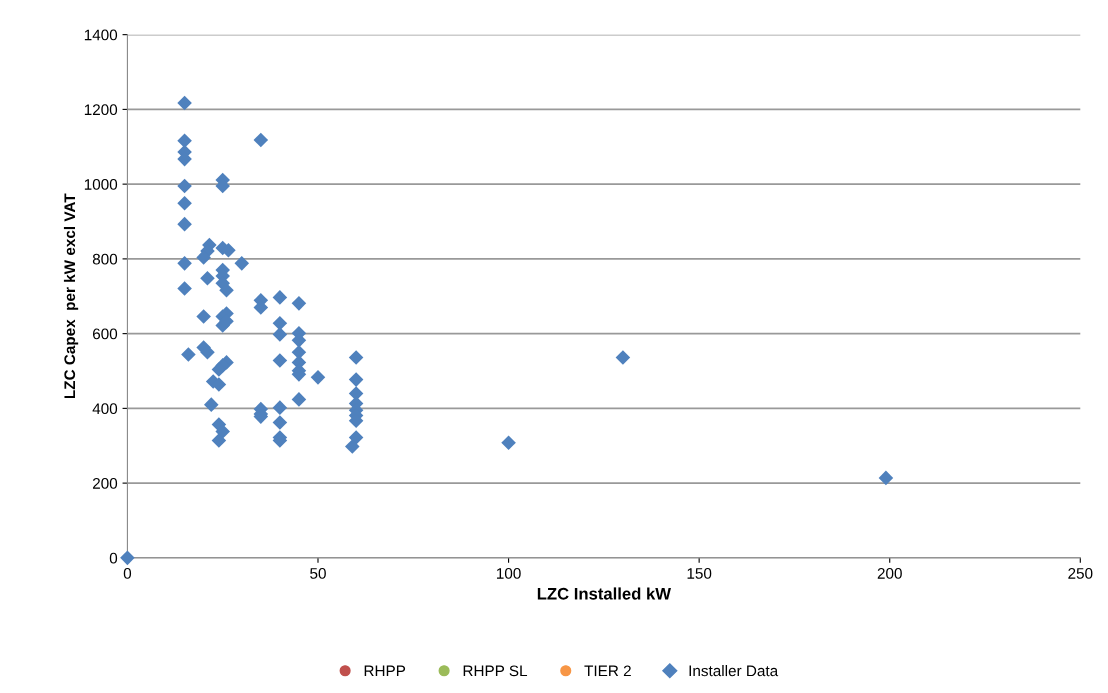 This screenshot has height=693, width=1108. I want to click on x-tick-label: 0, so click(127, 573).